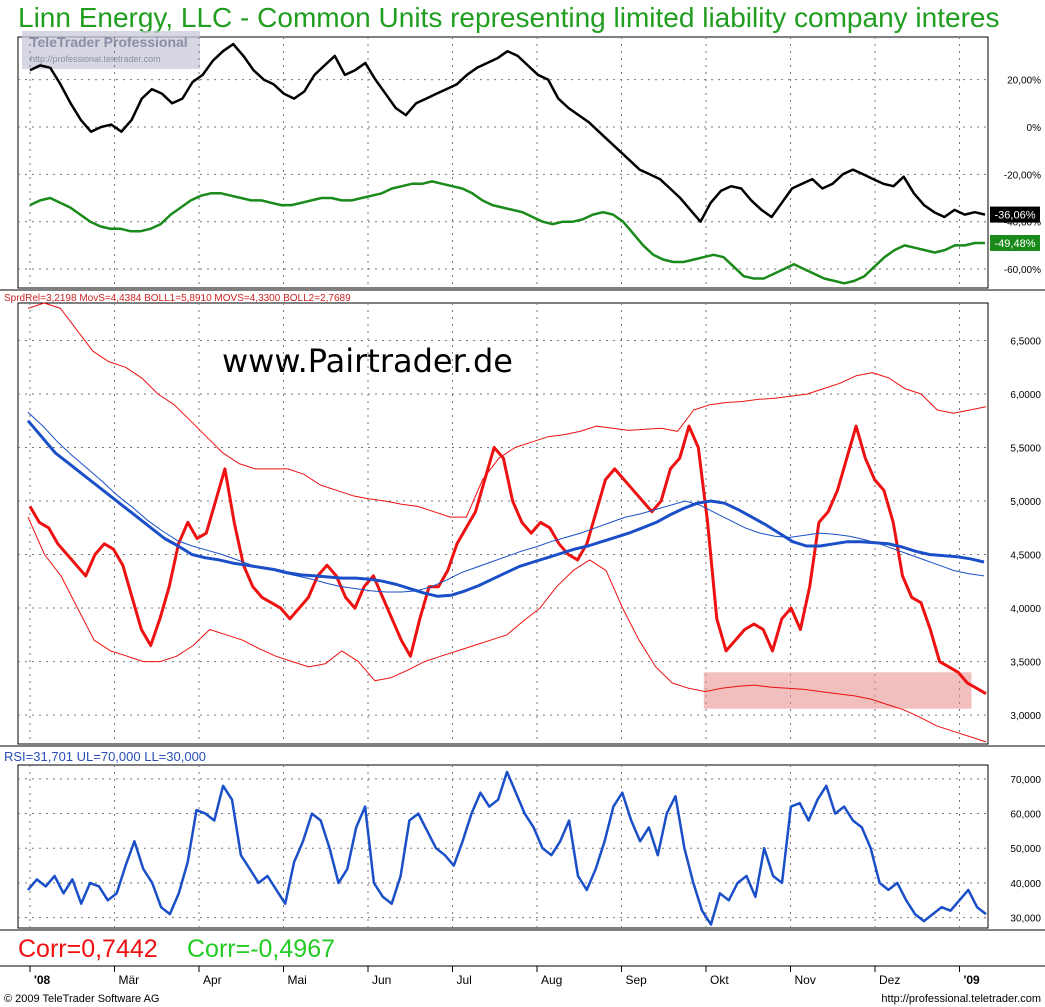  I want to click on watermark-url: http://professional.teletrader.com, so click(95, 59).